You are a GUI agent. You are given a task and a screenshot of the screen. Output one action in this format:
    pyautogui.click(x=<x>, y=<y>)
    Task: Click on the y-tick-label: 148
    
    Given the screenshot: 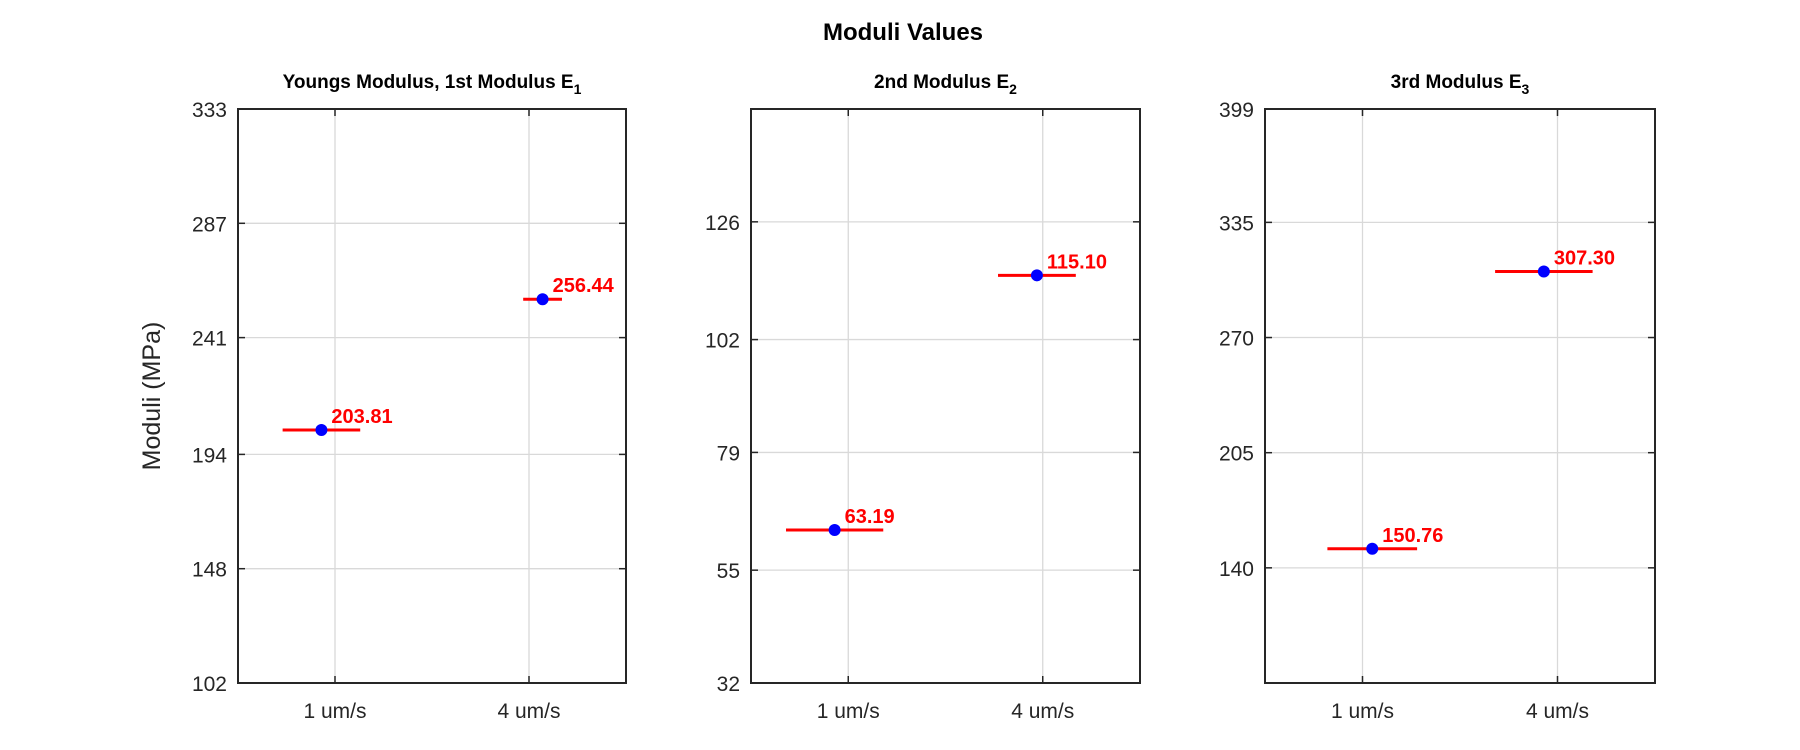 What is the action you would take?
    pyautogui.click(x=209, y=570)
    